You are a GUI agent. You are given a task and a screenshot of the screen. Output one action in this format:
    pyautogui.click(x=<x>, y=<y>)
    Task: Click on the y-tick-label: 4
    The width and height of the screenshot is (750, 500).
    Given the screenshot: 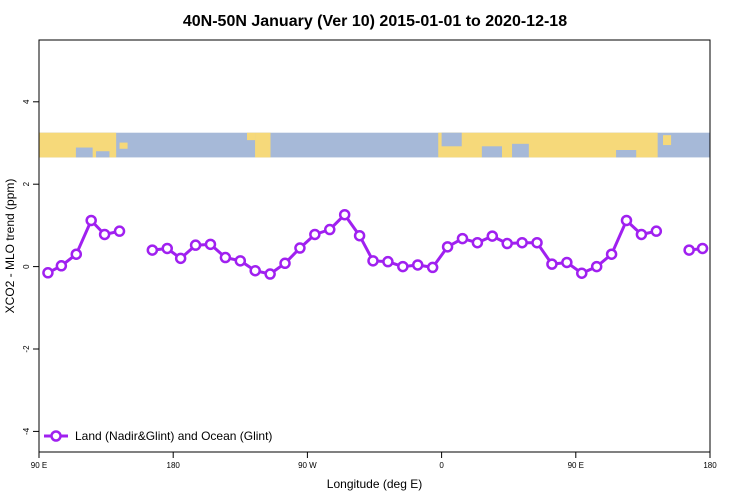 What is the action you would take?
    pyautogui.click(x=26, y=101)
    